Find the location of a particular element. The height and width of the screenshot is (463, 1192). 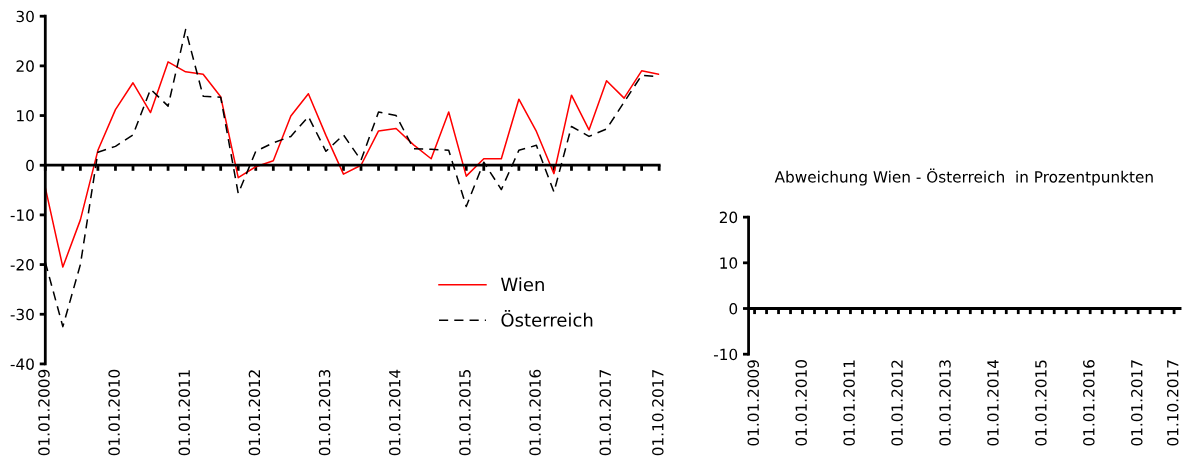

y-tick-label: -30 is located at coordinates (22, 314).